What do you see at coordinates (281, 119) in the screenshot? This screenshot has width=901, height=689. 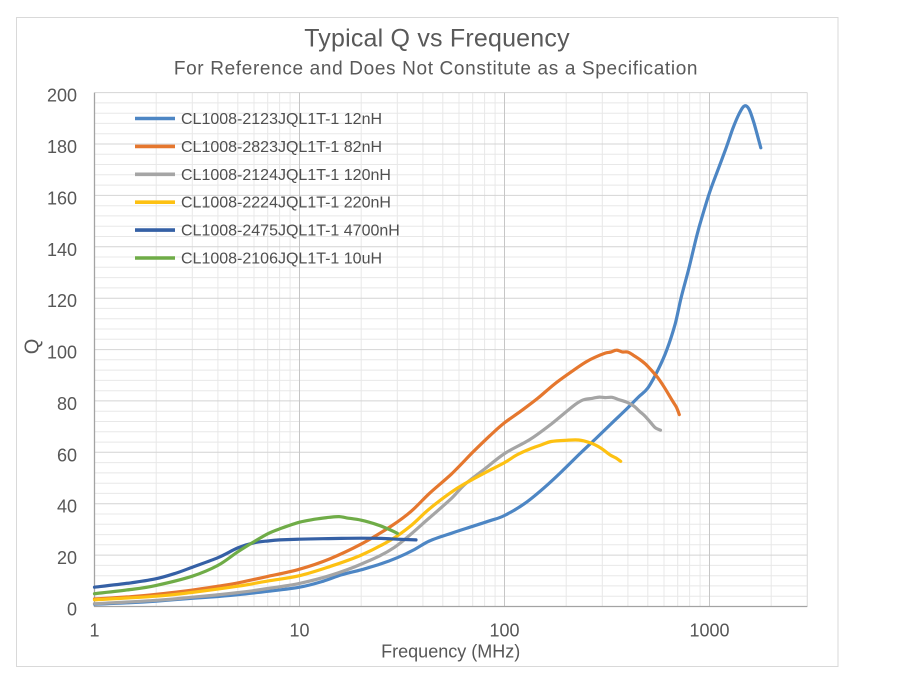 I see `svg-text: CL1008-2123JQL1T-1 12nH` at bounding box center [281, 119].